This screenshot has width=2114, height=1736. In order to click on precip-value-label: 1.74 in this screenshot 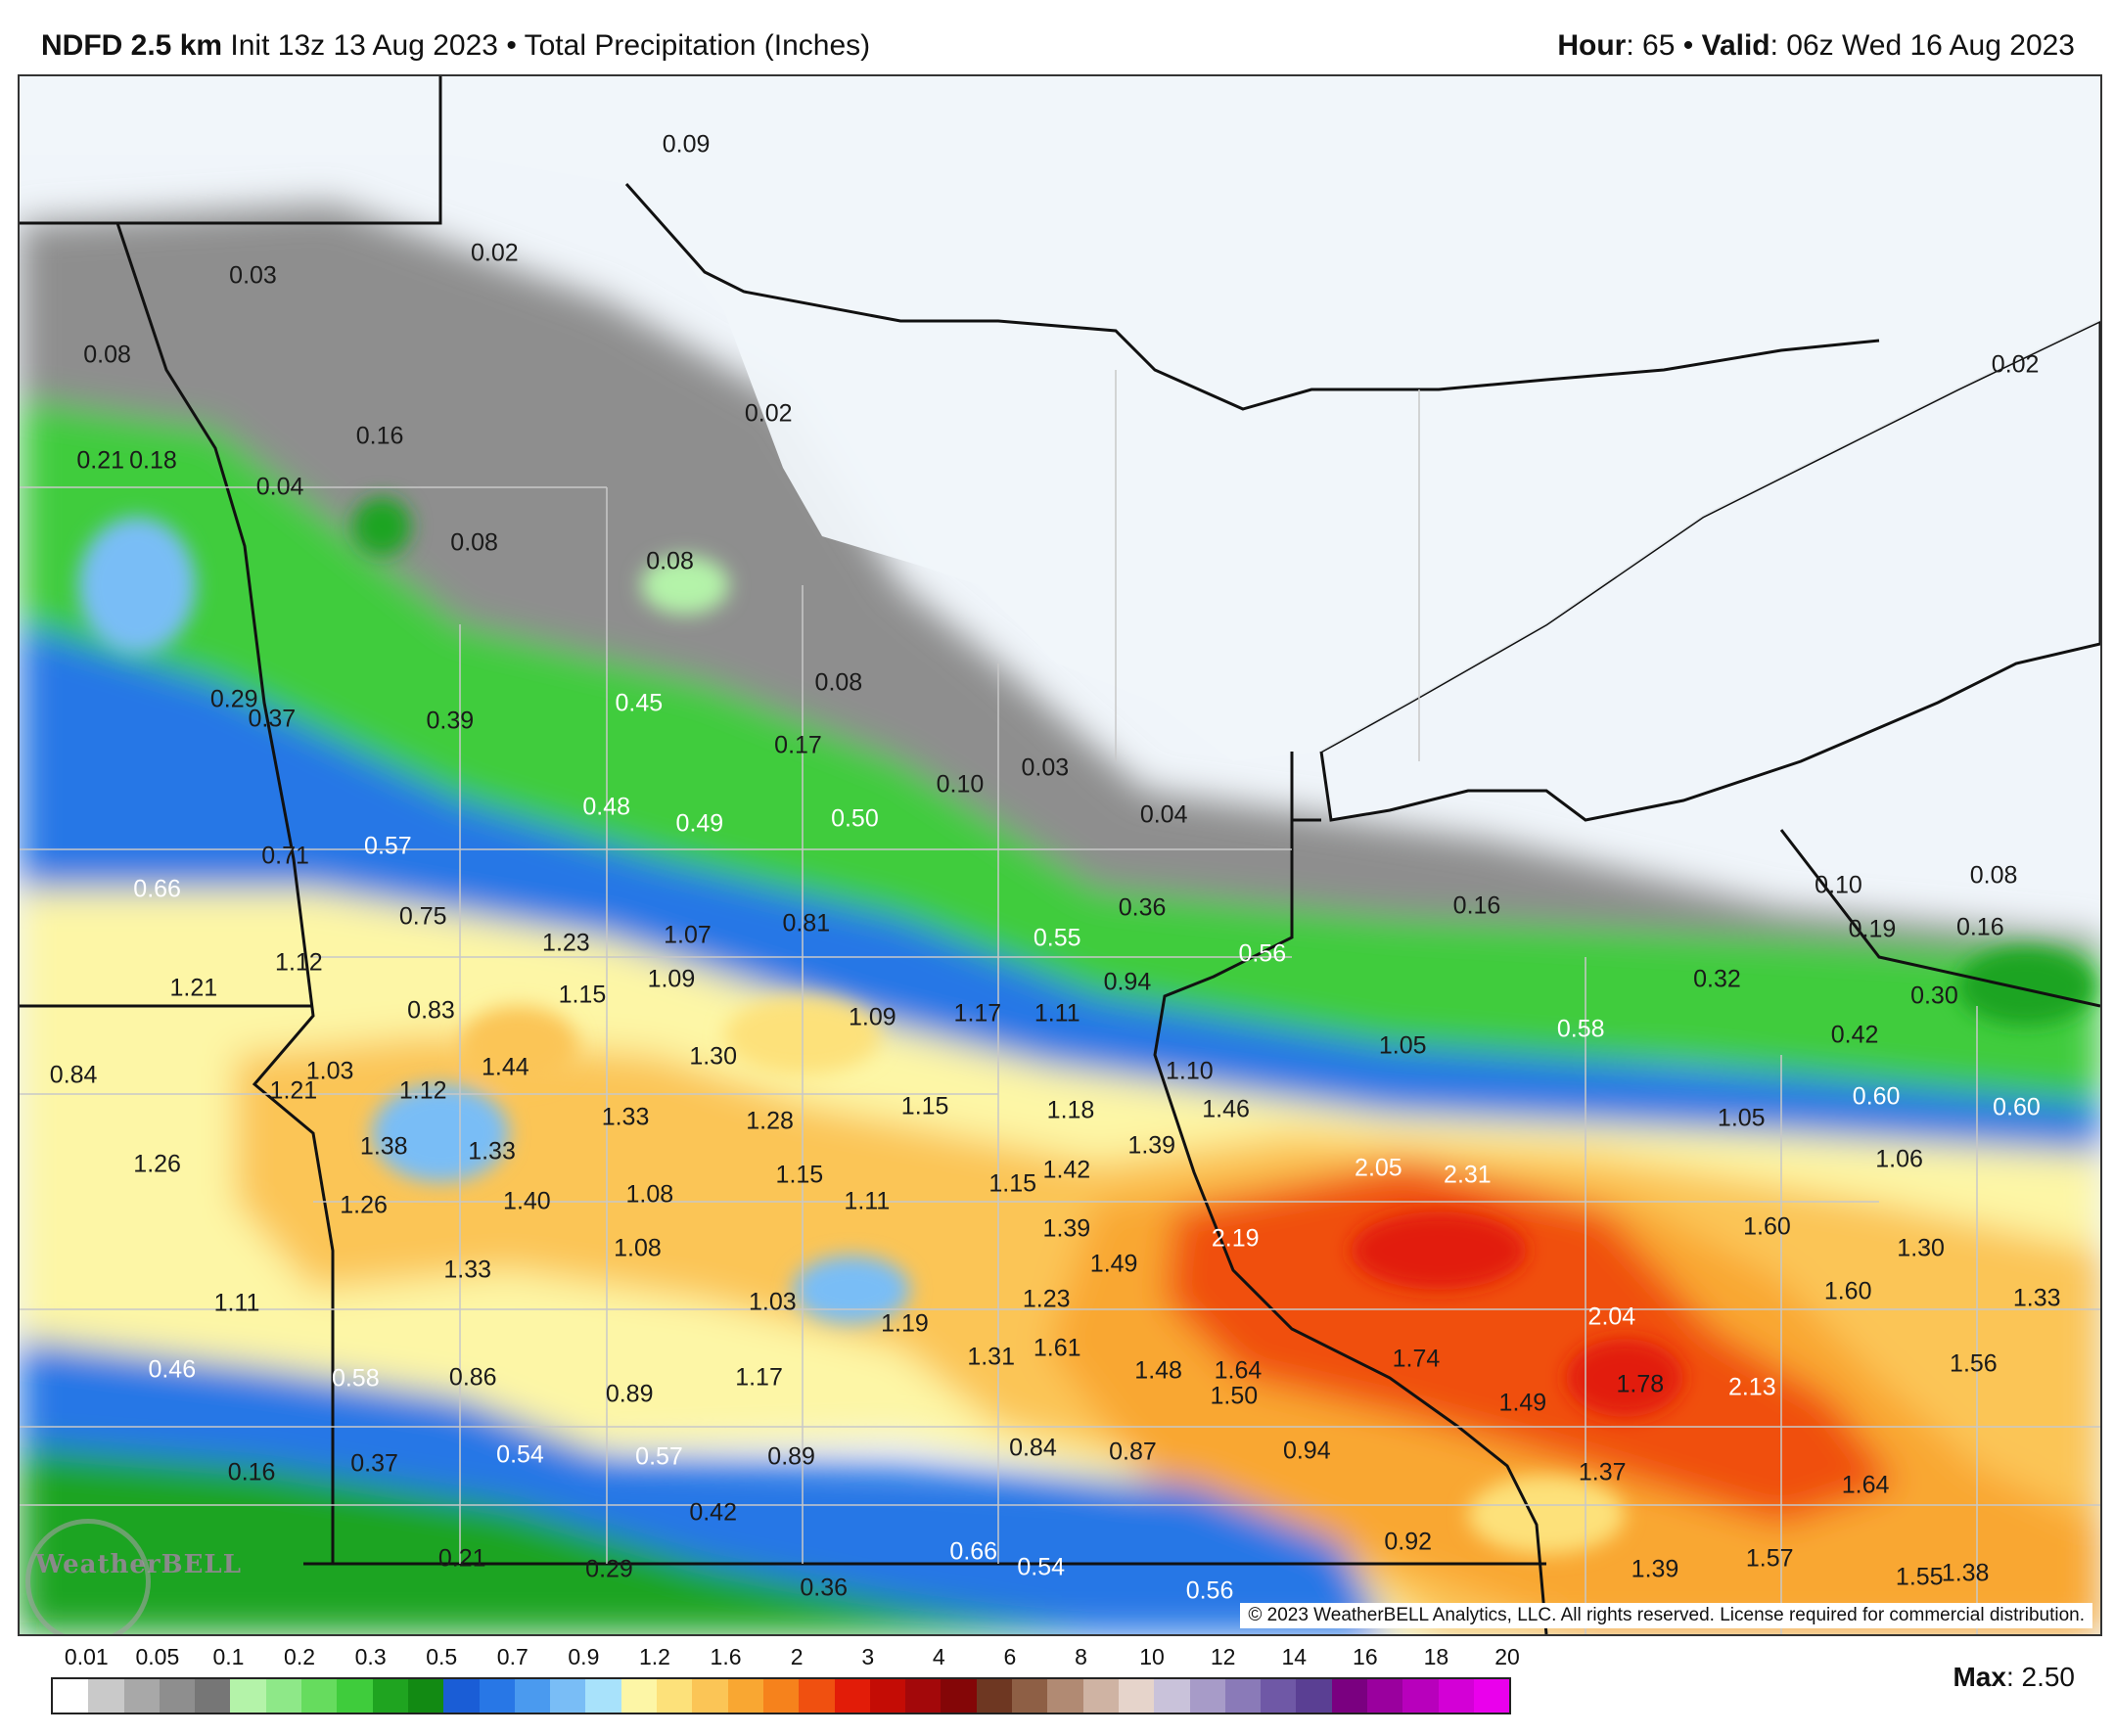, I will do `click(1417, 1359)`.